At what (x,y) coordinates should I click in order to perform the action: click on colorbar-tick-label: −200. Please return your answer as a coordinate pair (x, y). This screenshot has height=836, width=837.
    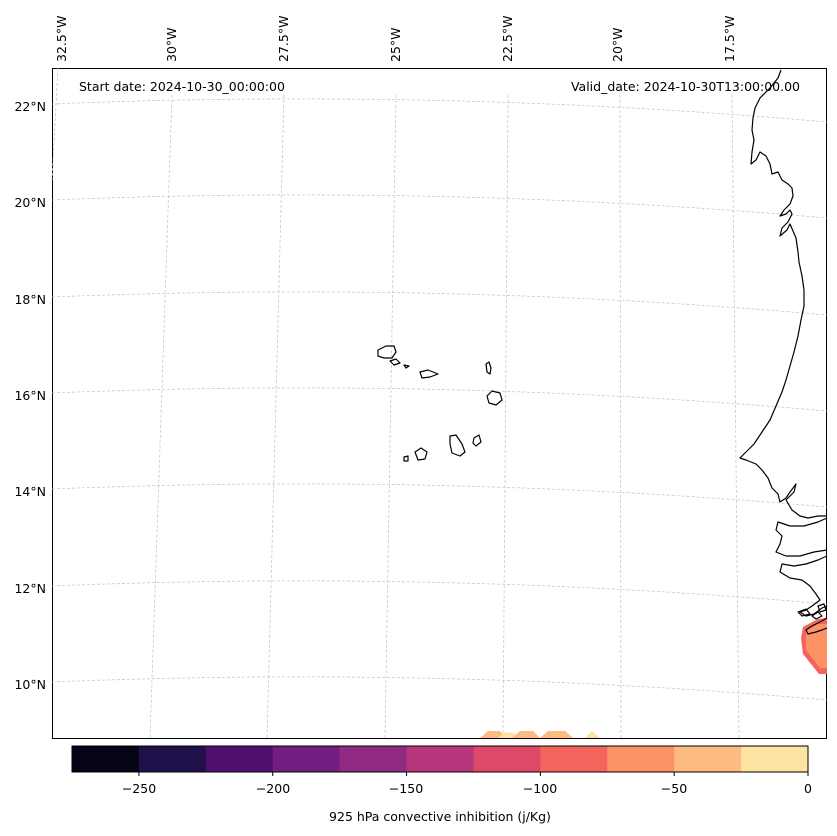
    Looking at the image, I should click on (273, 788).